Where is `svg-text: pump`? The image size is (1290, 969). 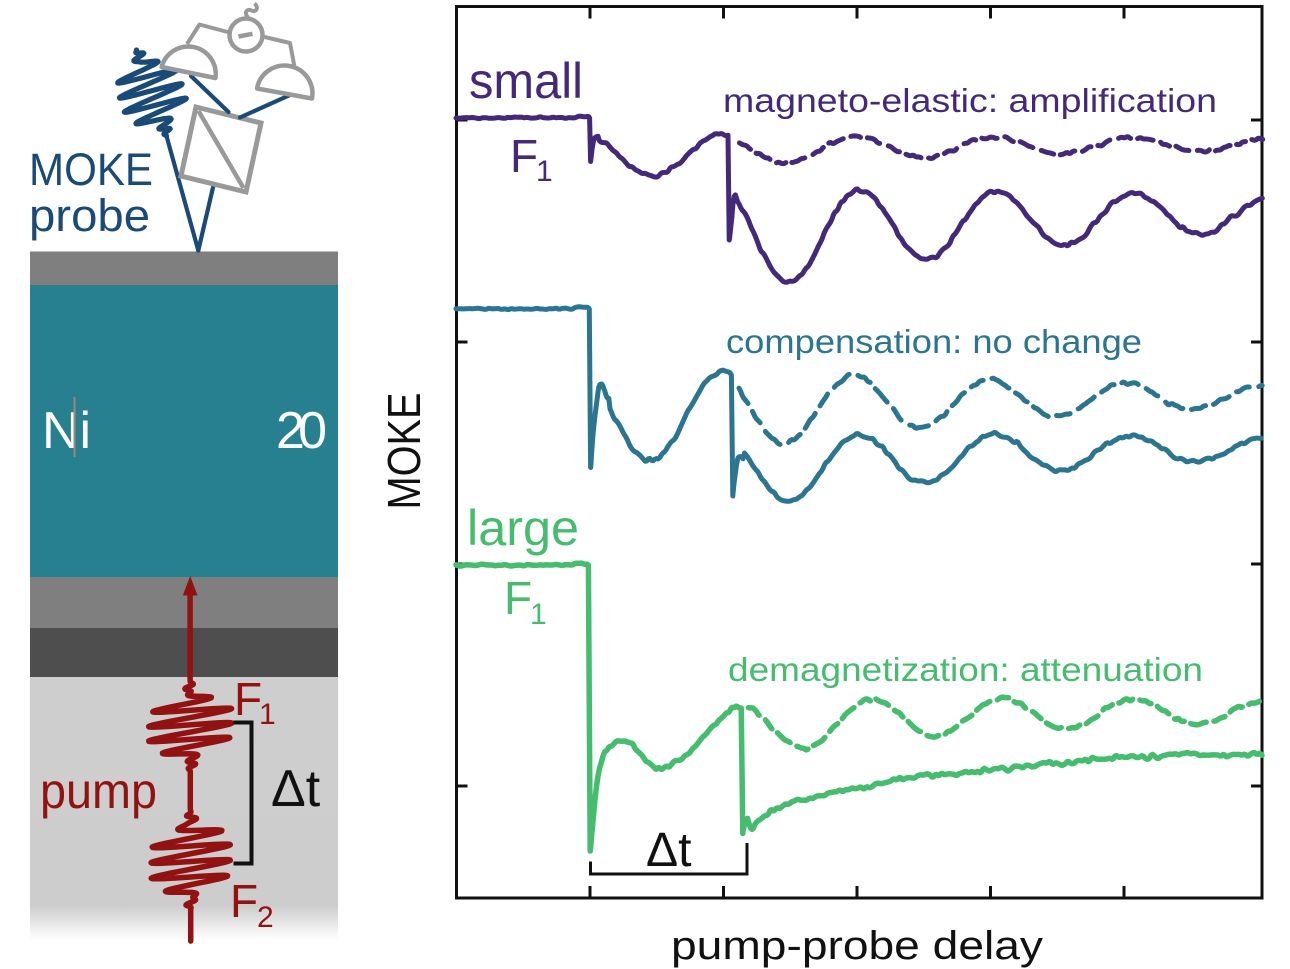 svg-text: pump is located at coordinates (98, 791).